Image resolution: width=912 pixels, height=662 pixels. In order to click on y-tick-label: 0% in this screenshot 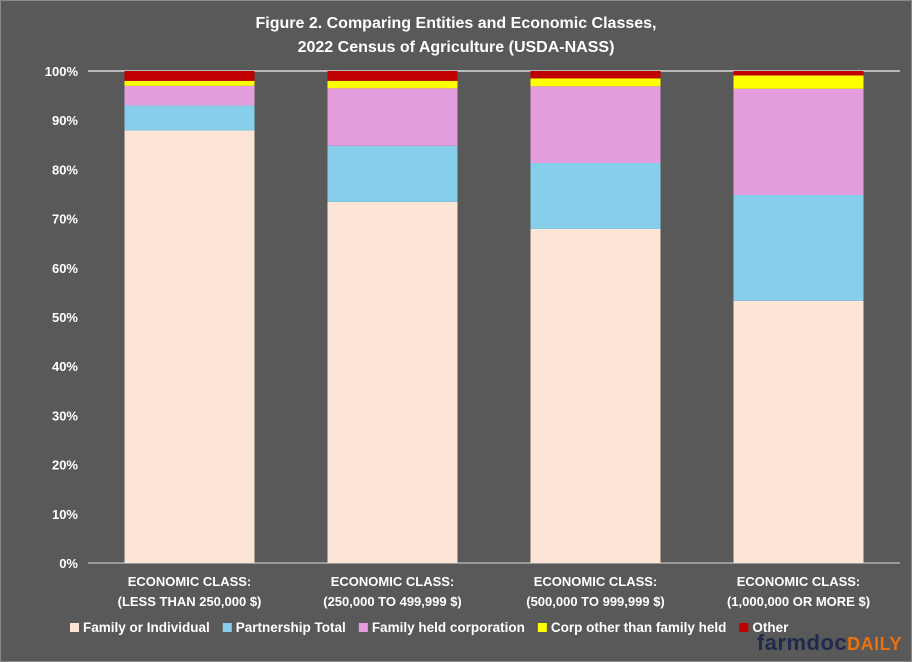, I will do `click(68, 563)`.